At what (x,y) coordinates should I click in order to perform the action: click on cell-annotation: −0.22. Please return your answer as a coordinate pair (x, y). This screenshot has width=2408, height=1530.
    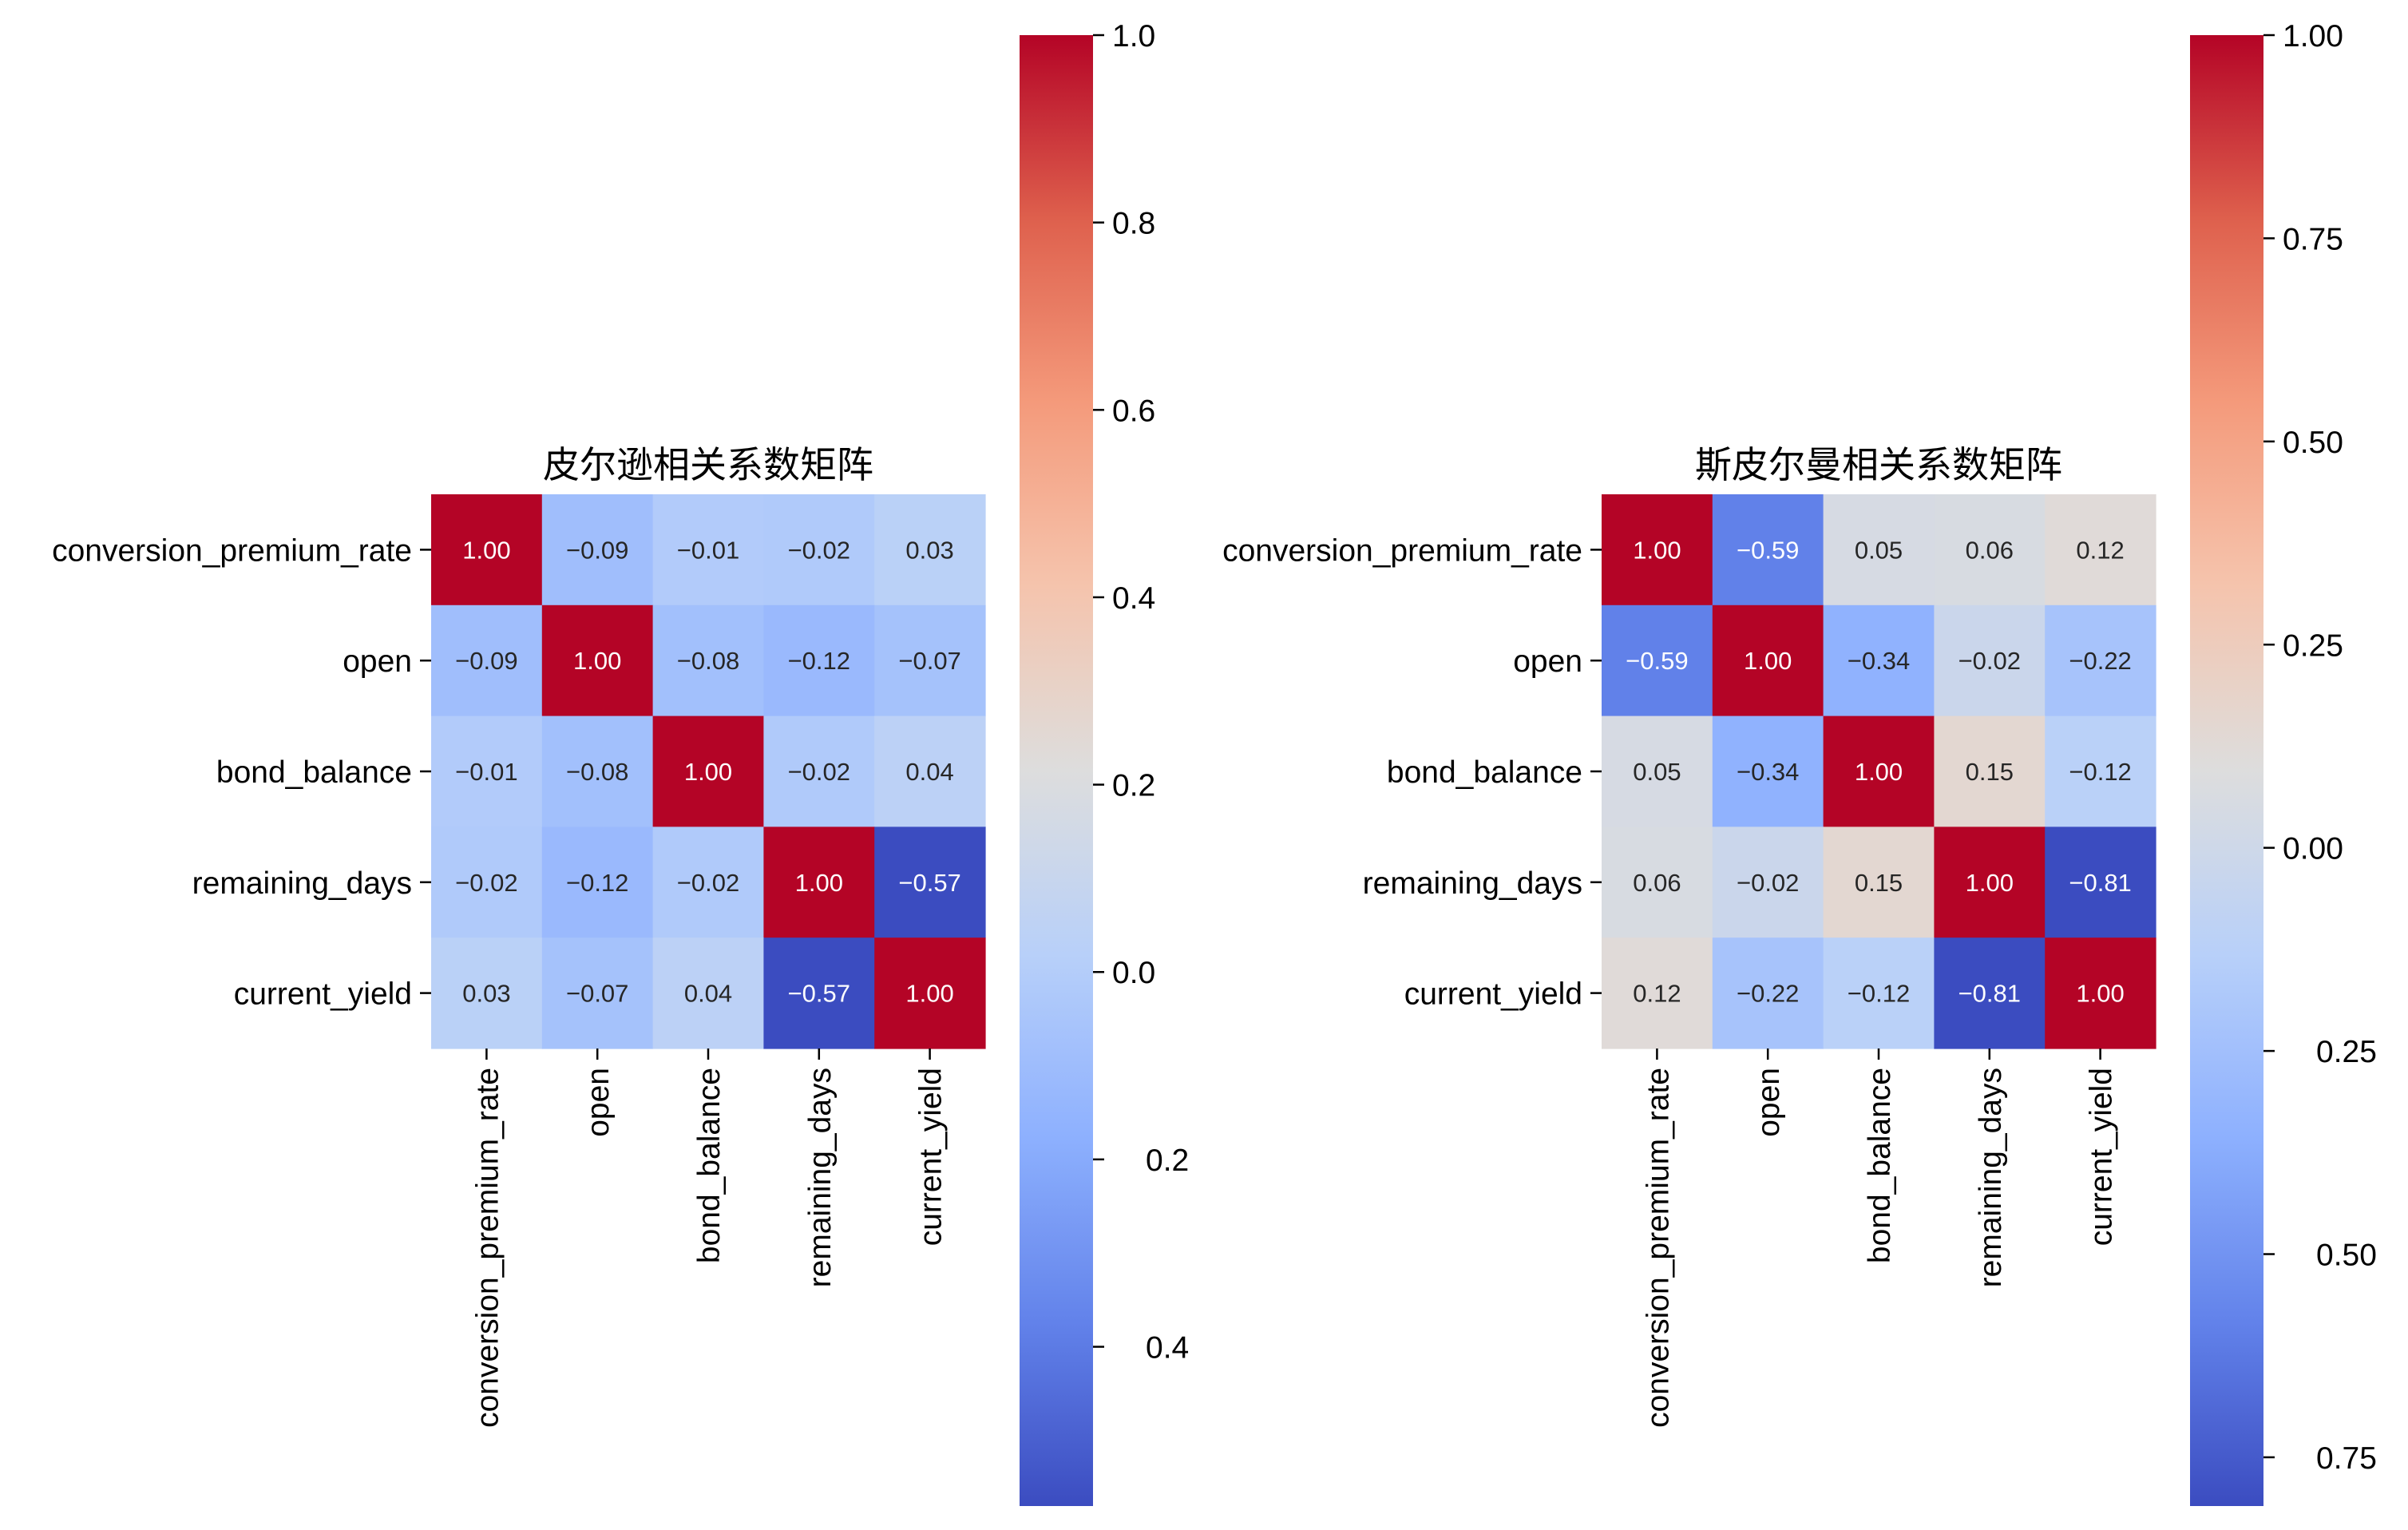
    Looking at the image, I should click on (2100, 661).